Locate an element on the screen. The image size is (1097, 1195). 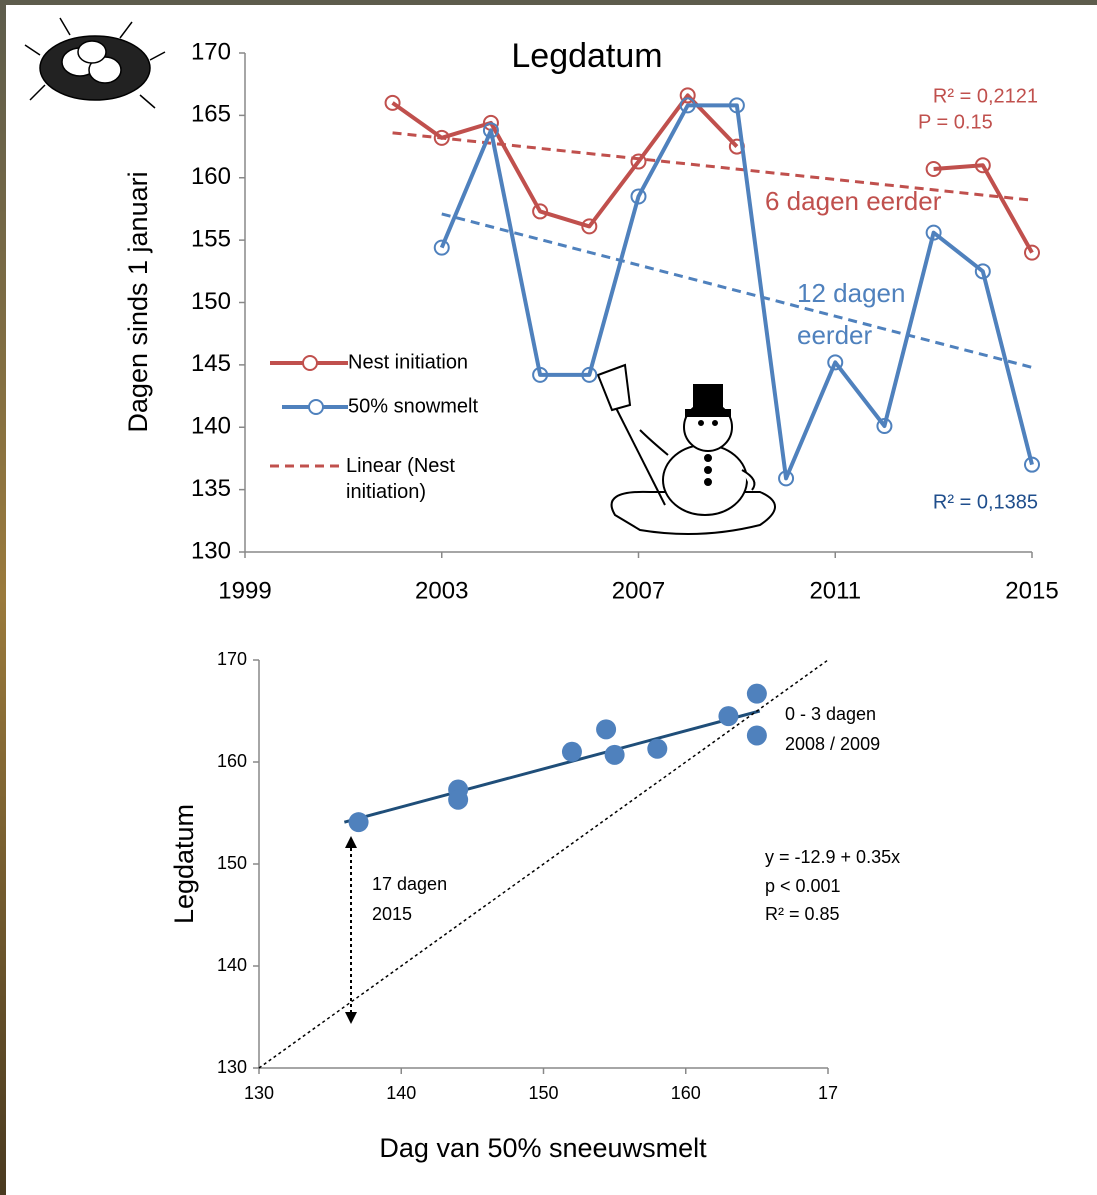
chart-title: Legdatum is located at coordinates (586, 56).